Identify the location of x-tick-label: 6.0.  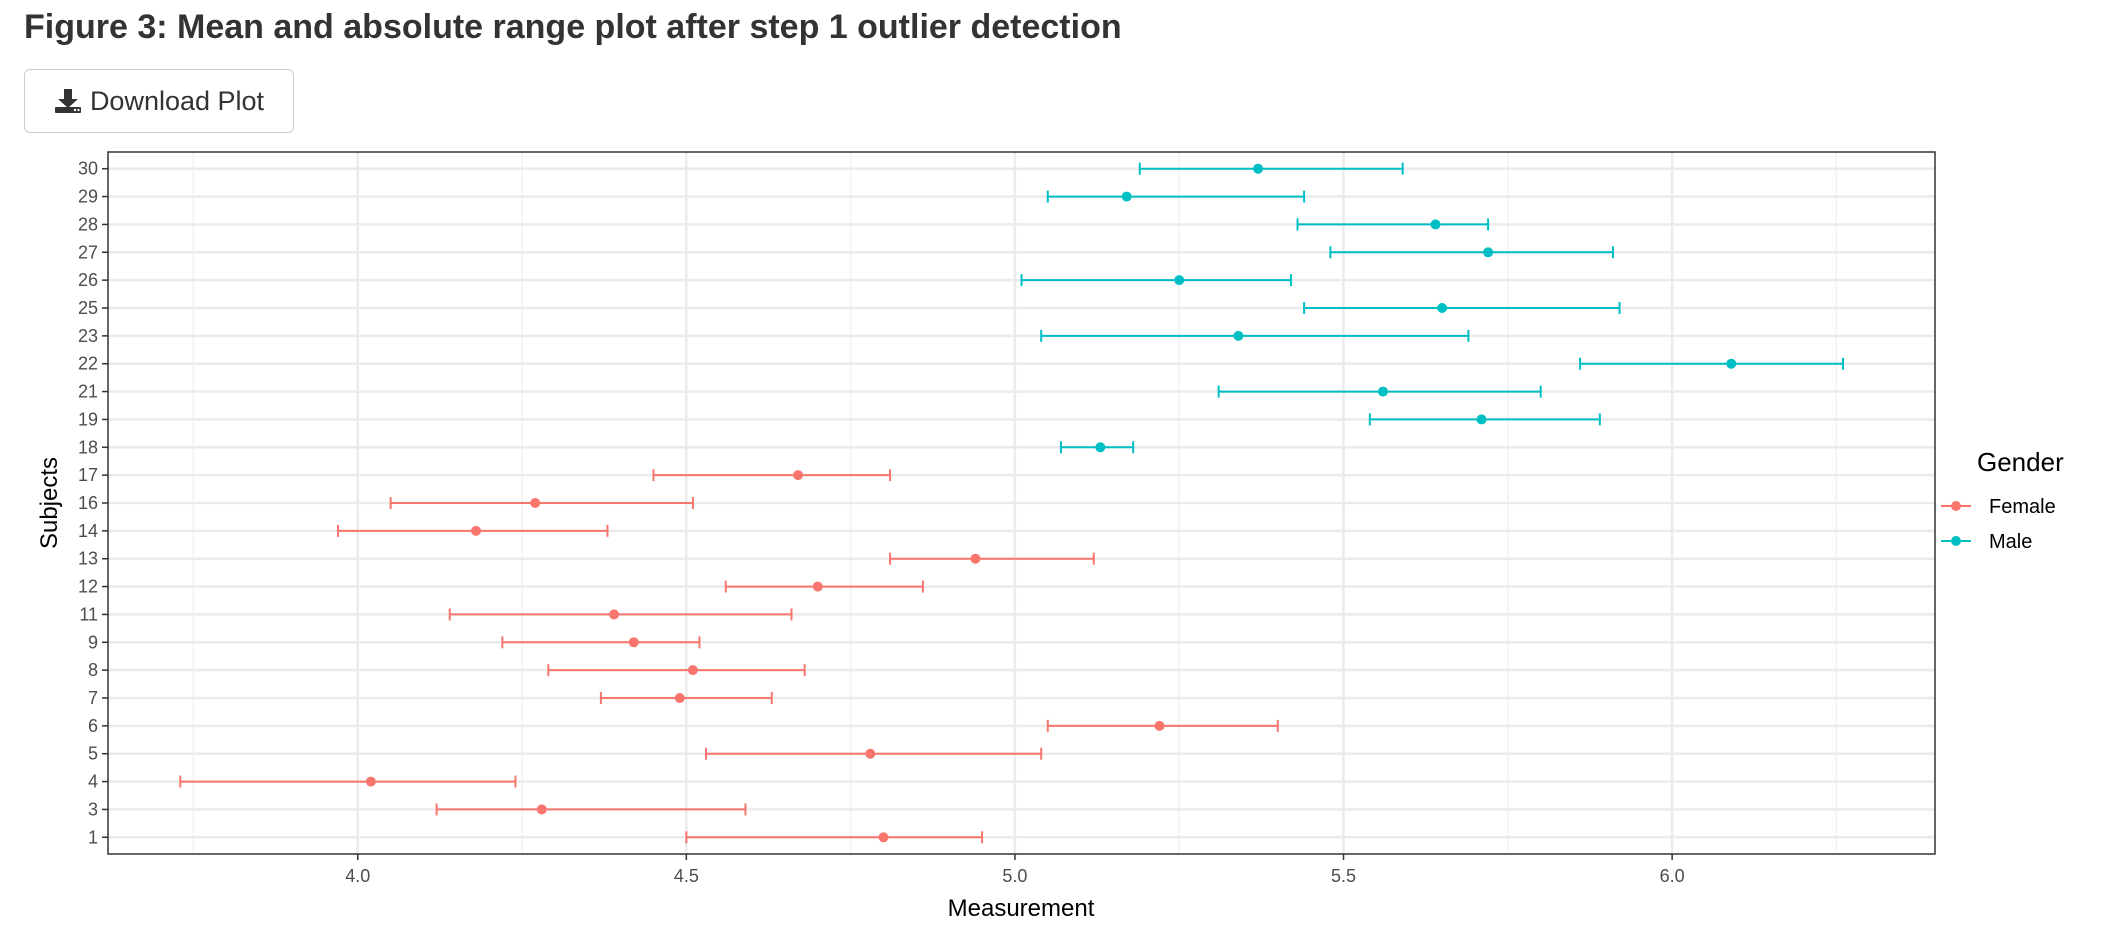
(1672, 876).